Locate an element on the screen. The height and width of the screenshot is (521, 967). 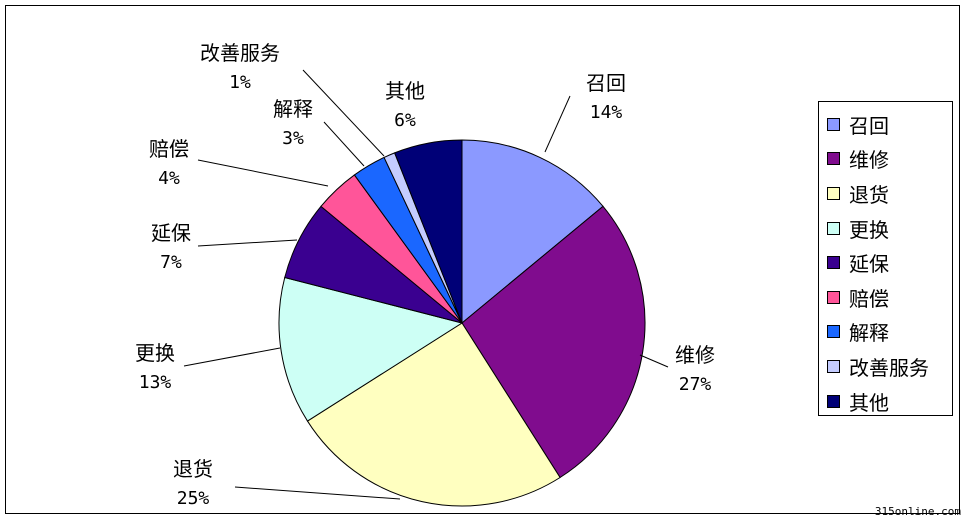
legend-item-1: 召回 is located at coordinates (885, 124).